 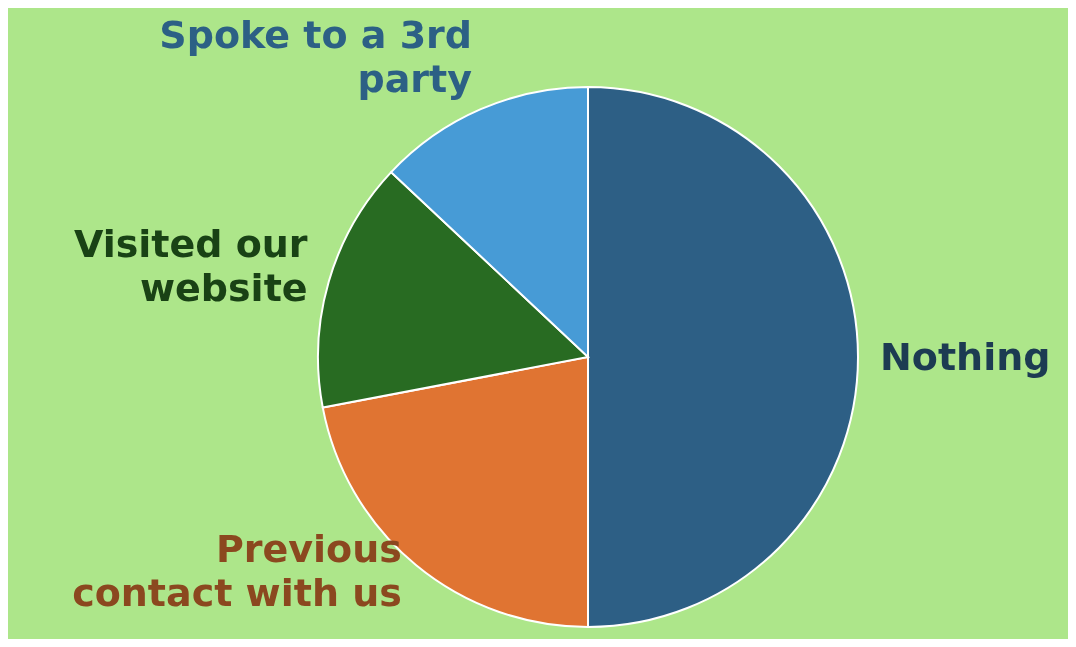 What do you see at coordinates (316, 56) in the screenshot?
I see `slice-label: Spoke to a 3rd party` at bounding box center [316, 56].